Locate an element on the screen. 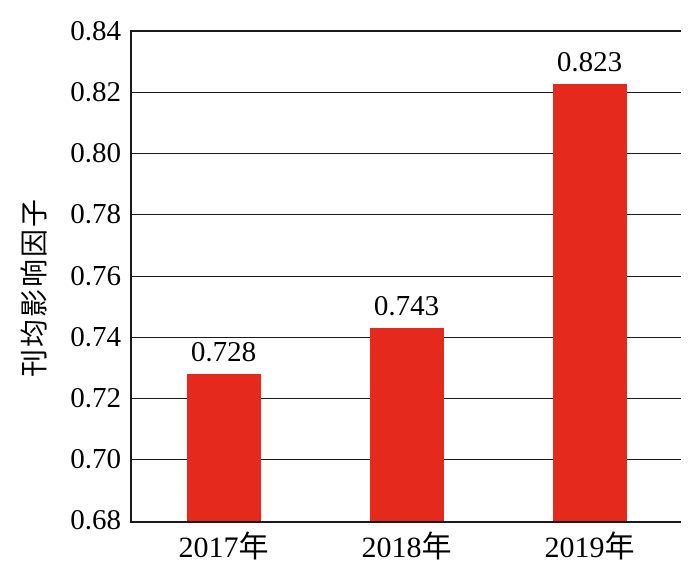 The height and width of the screenshot is (576, 700). y-tick-label: 0.74 is located at coordinates (95, 336).